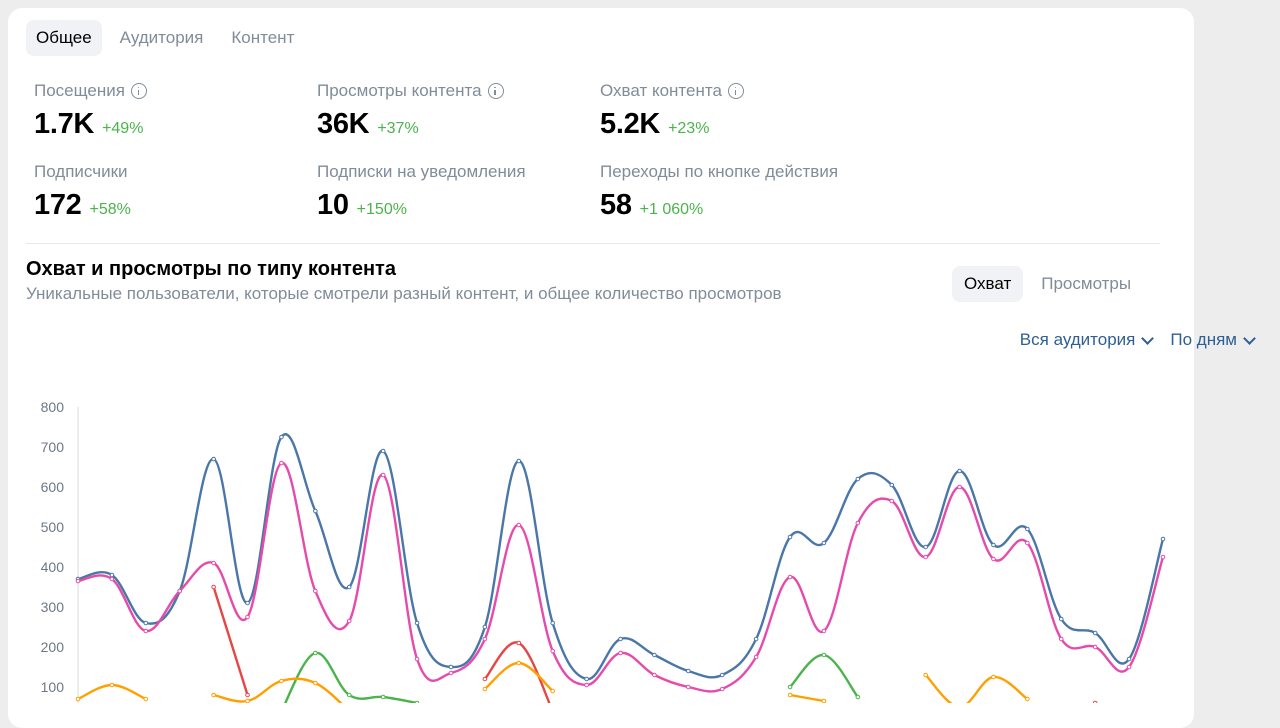 Image resolution: width=1280 pixels, height=728 pixels. What do you see at coordinates (1087, 340) in the screenshot?
I see `audience-dropdown: Вся аудитория` at bounding box center [1087, 340].